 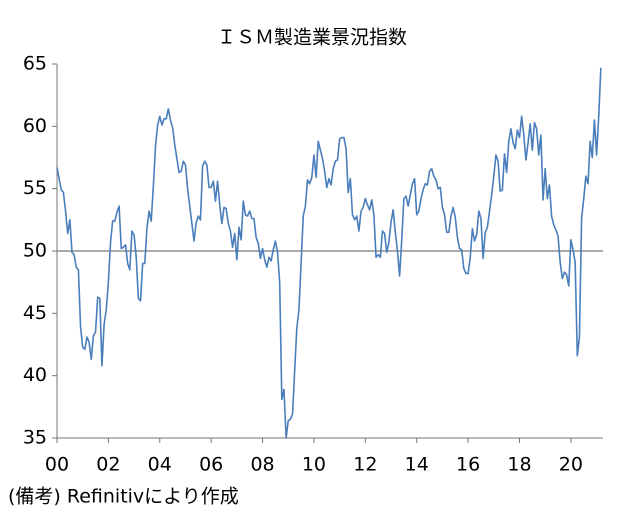 I want to click on x-tick-label: 12, so click(x=365, y=465).